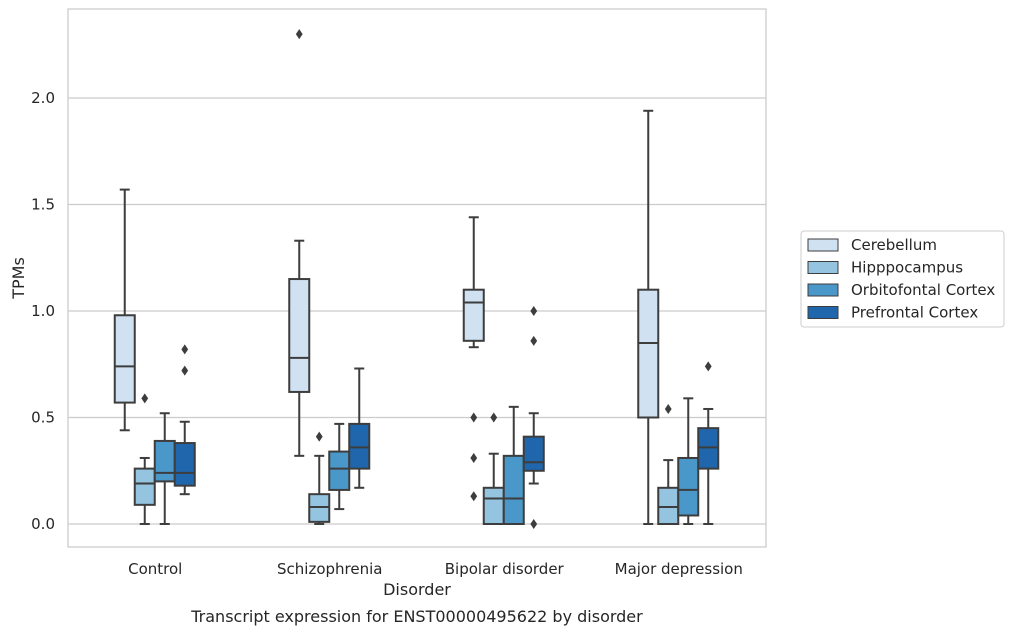 The width and height of the screenshot is (1014, 634). I want to click on legend-label: Hipppocampus, so click(907, 268).